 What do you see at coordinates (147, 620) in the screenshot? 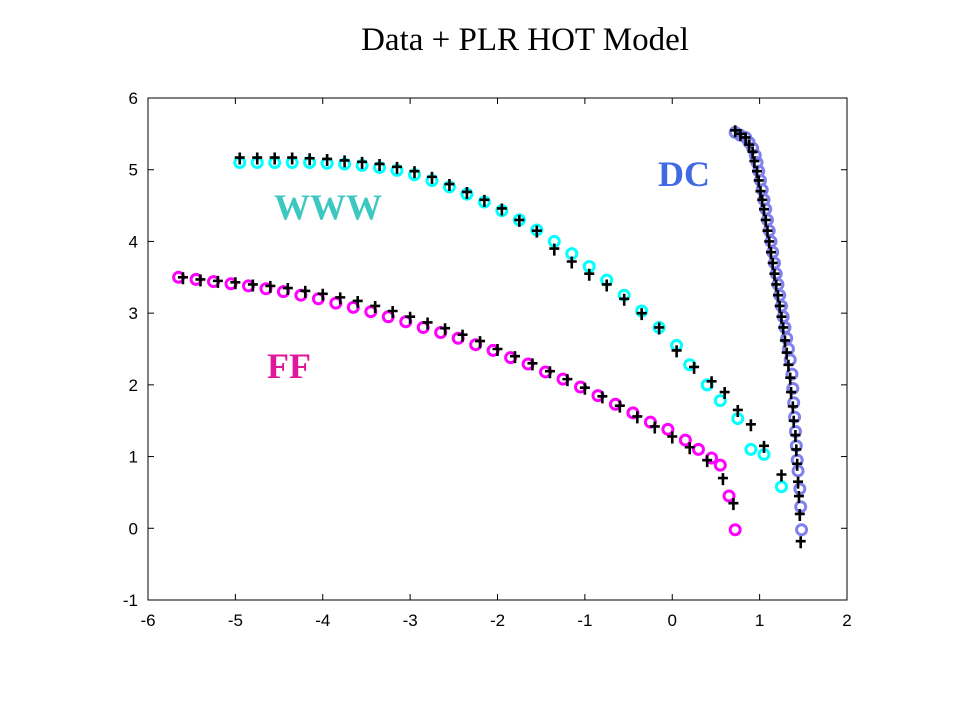
I see `x-tick-label: -6` at bounding box center [147, 620].